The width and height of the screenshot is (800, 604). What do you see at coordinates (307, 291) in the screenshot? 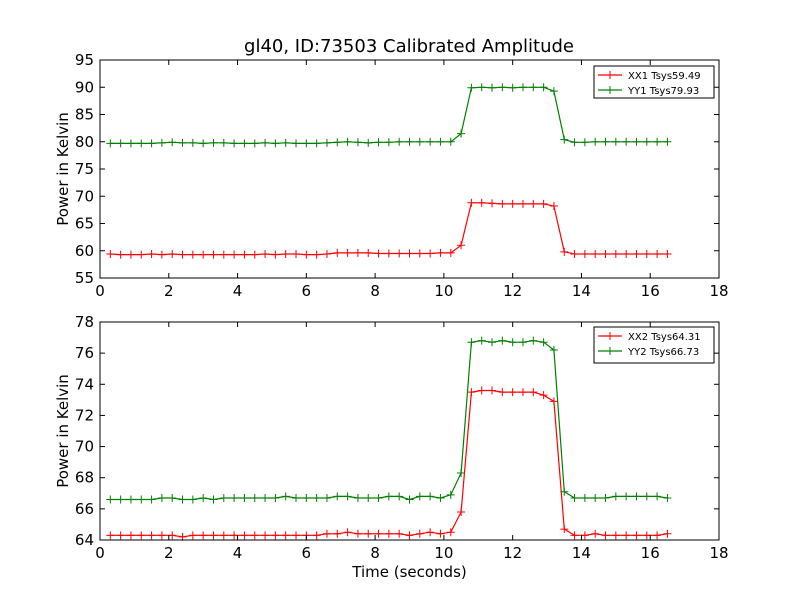
I see `x-tick-label: 6` at bounding box center [307, 291].